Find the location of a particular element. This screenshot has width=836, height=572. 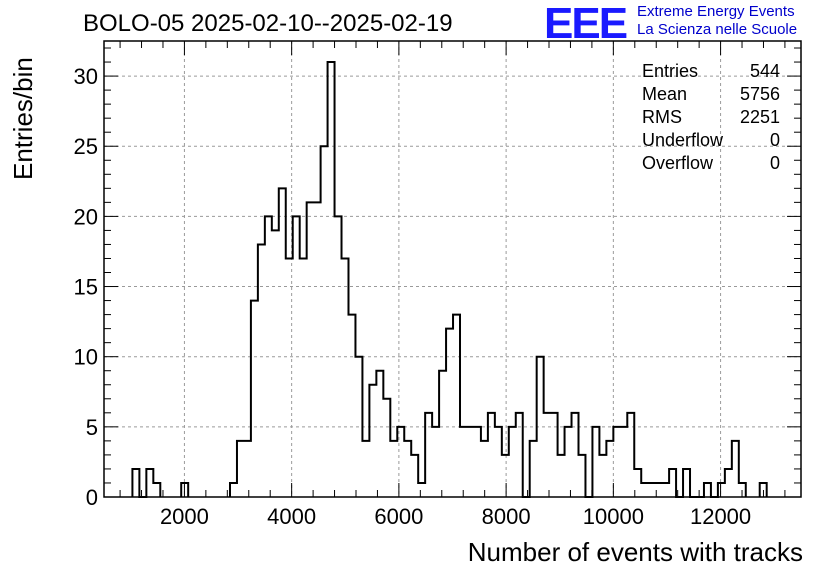

y-tick-label: 25 is located at coordinates (86, 146).